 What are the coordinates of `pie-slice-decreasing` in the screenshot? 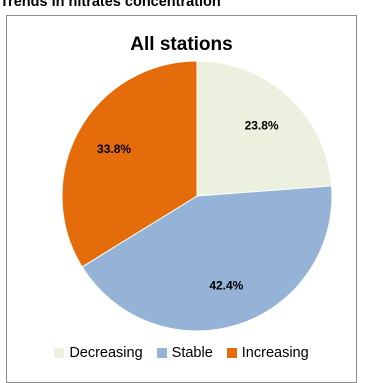 It's located at (264, 128).